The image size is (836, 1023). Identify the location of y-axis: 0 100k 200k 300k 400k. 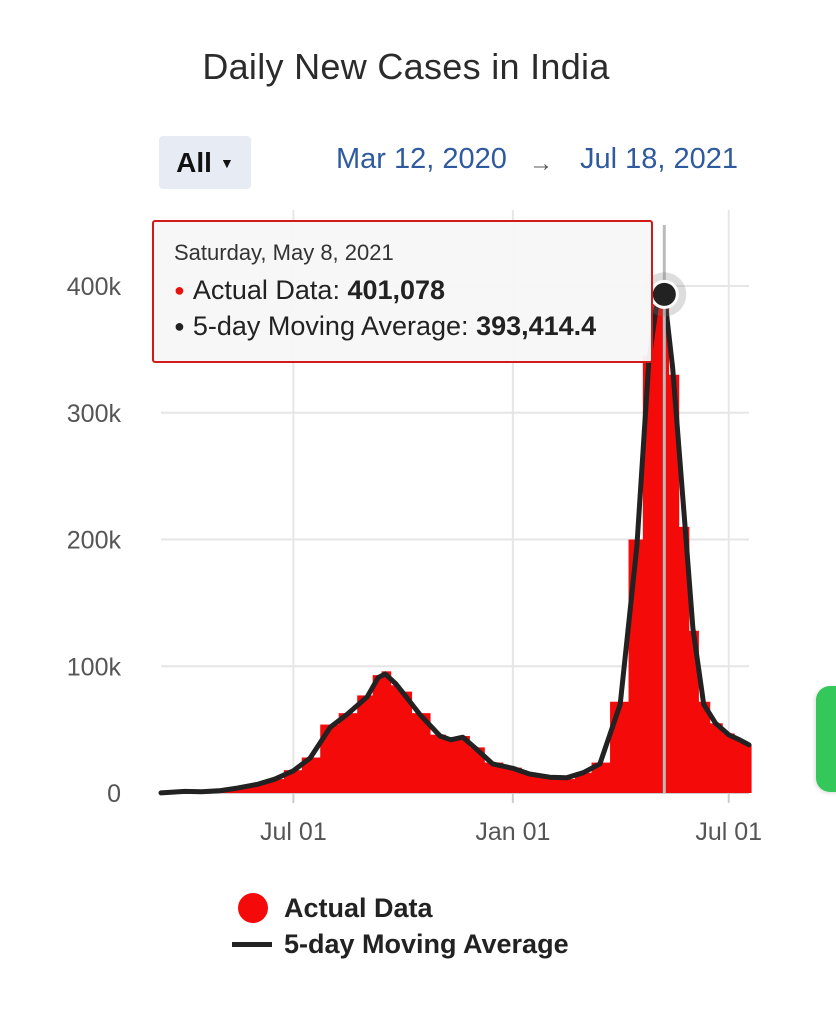
(94, 540).